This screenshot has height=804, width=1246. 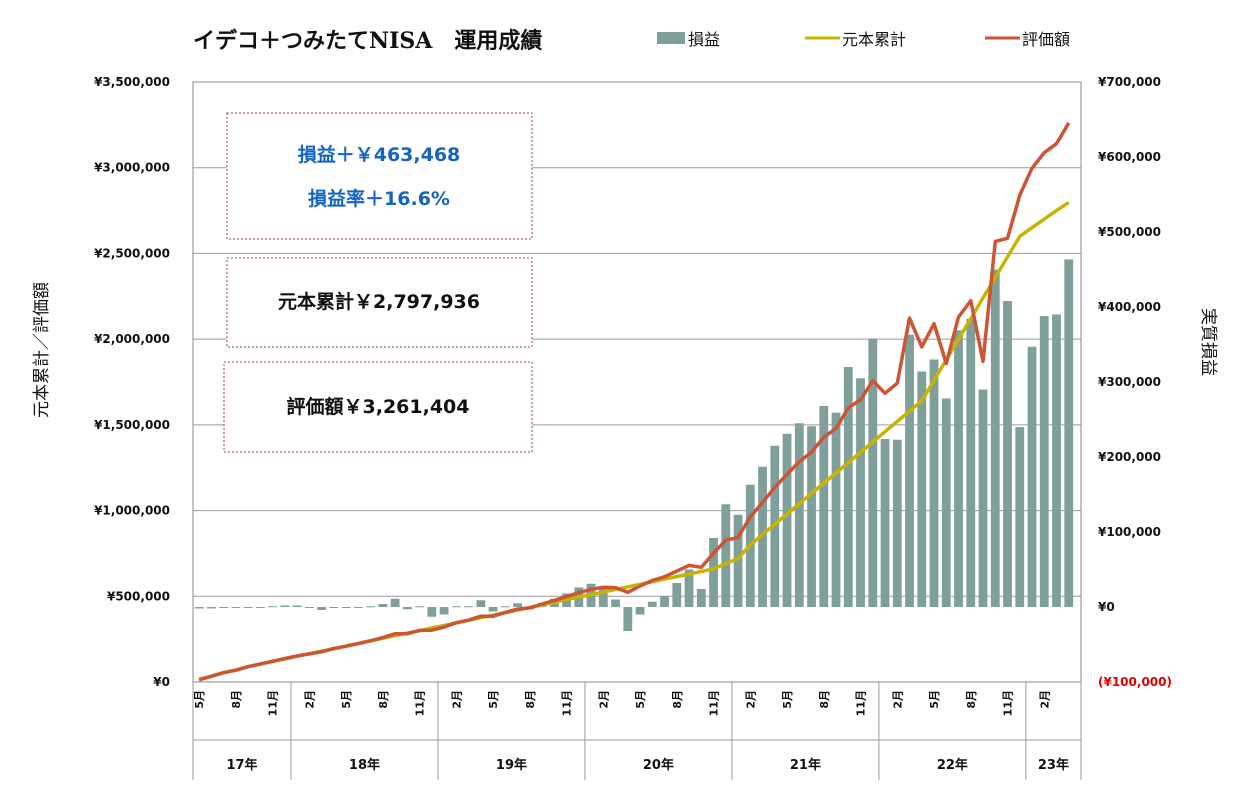 I want to click on legend-swatch-profit, so click(x=671, y=38).